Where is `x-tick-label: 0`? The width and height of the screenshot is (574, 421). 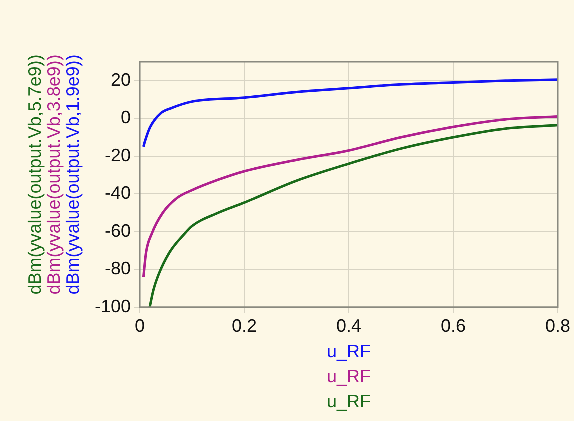
x-tick-label: 0 is located at coordinates (140, 326).